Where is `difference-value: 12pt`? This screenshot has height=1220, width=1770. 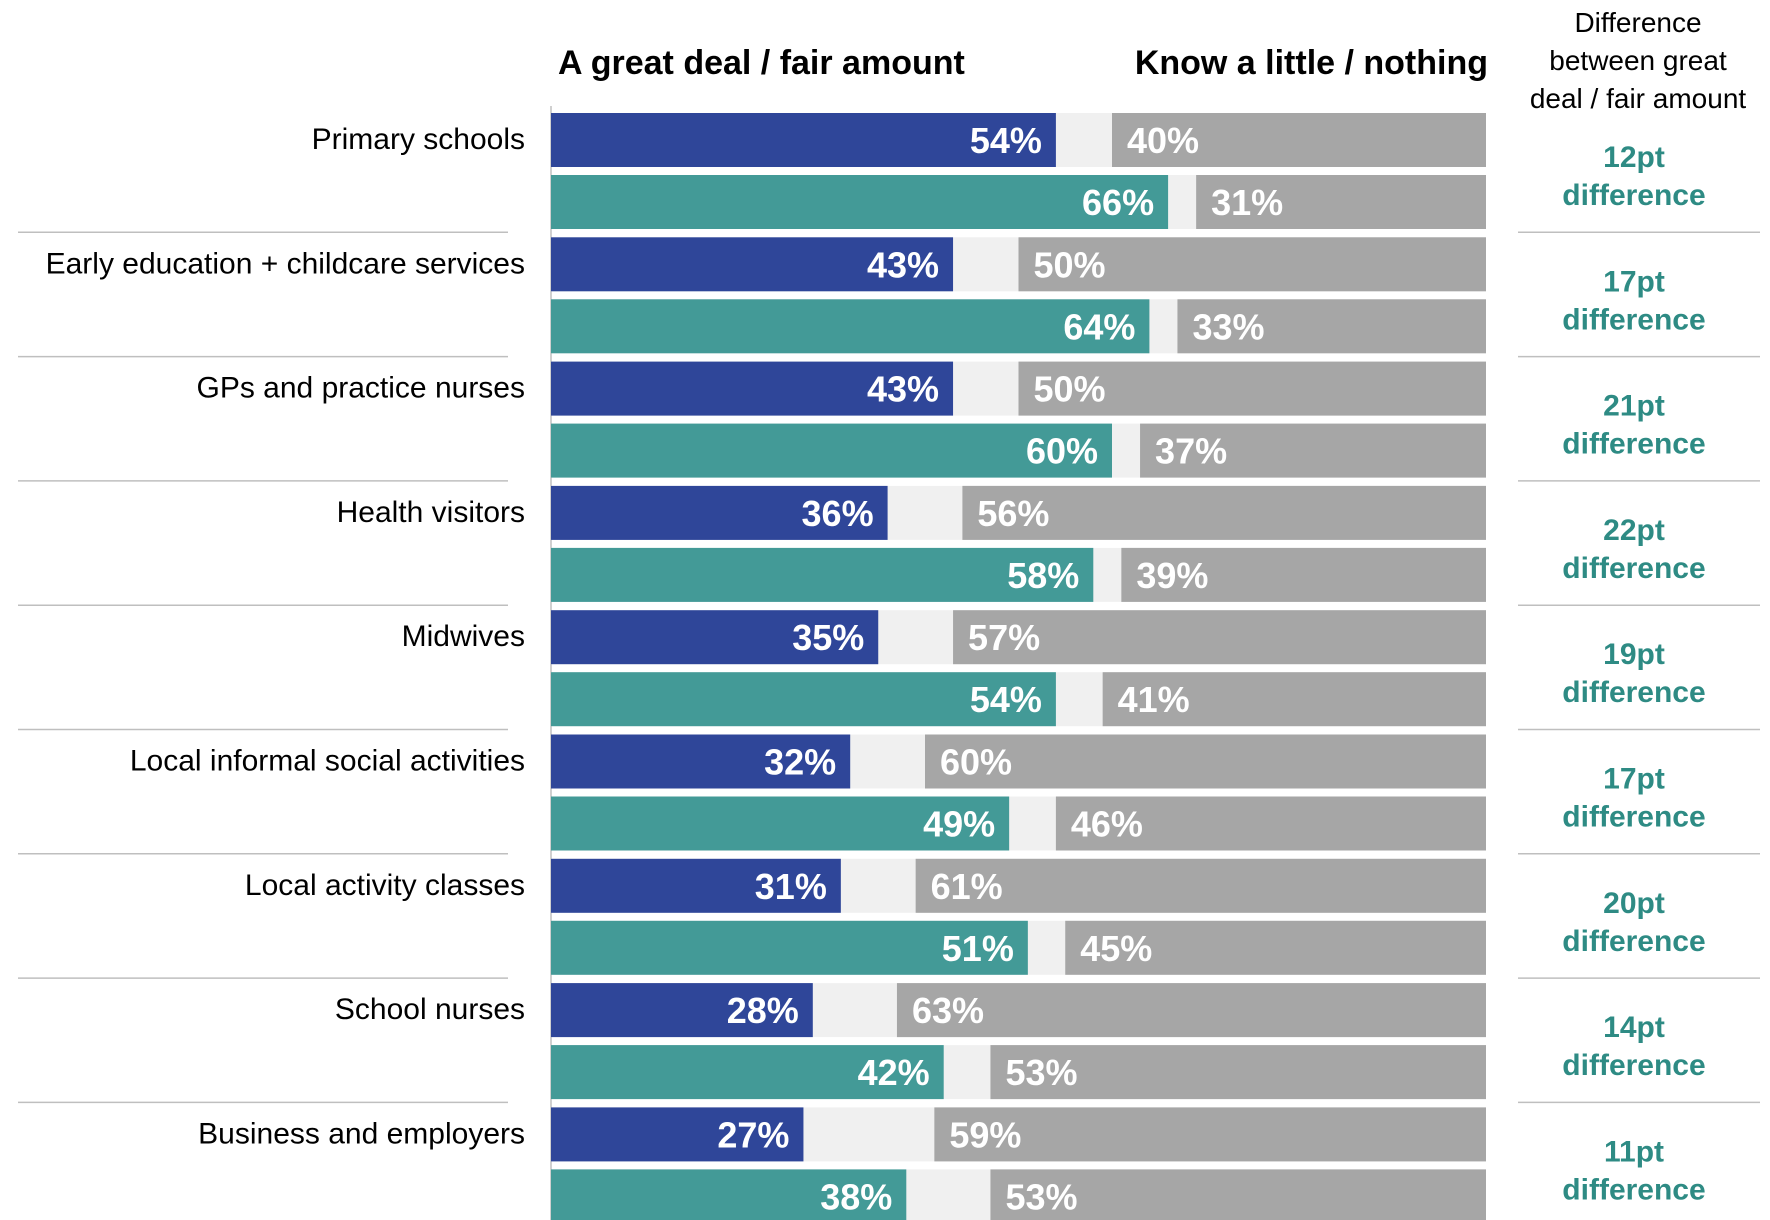 difference-value: 12pt is located at coordinates (1634, 157).